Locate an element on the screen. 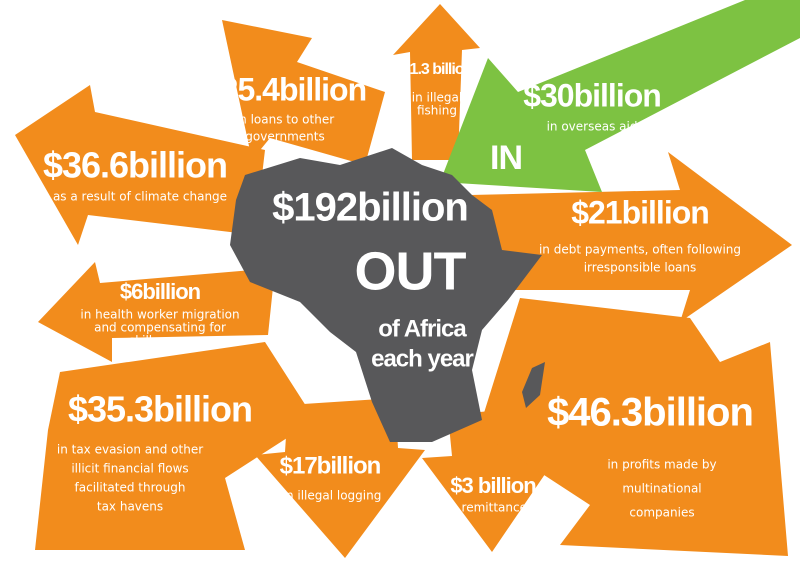 This screenshot has height=561, width=800. amount: $25.4billion is located at coordinates (285, 89).